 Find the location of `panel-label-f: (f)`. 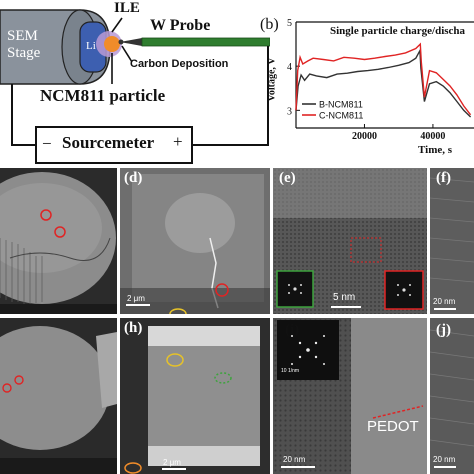

panel-label-f: (f) is located at coordinates (443, 178).